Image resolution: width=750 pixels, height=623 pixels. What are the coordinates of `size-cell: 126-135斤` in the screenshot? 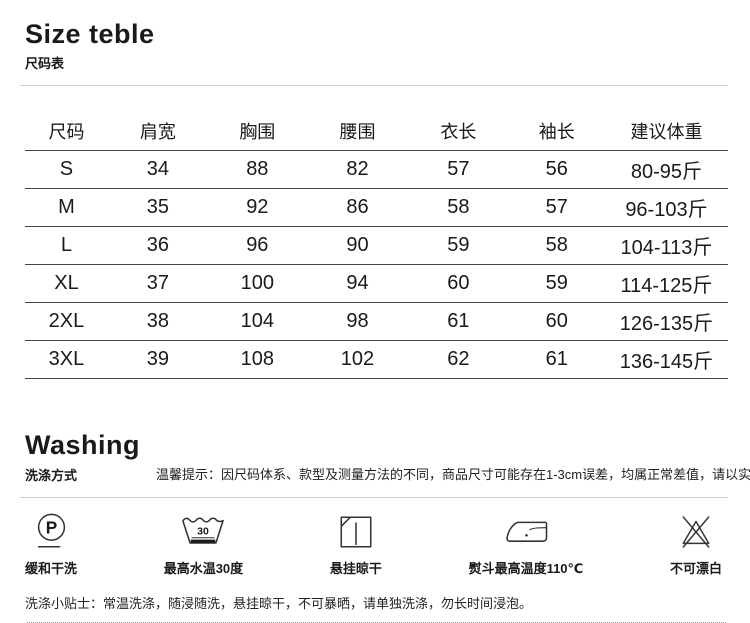 It's located at (666, 324).